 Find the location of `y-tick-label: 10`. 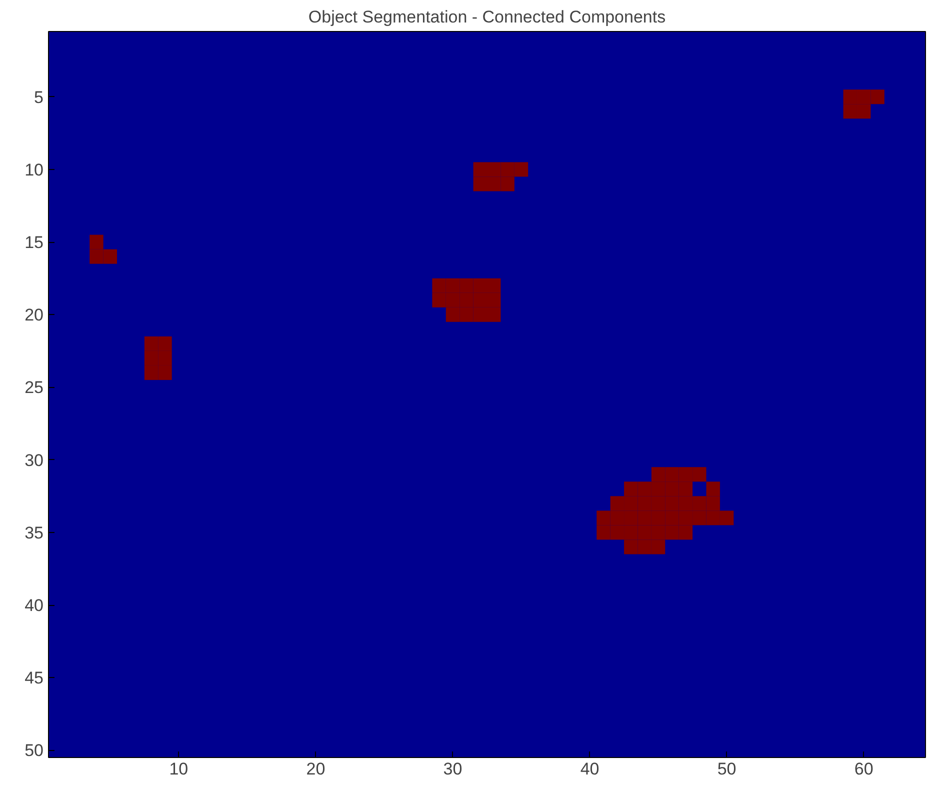

y-tick-label: 10 is located at coordinates (34, 170).